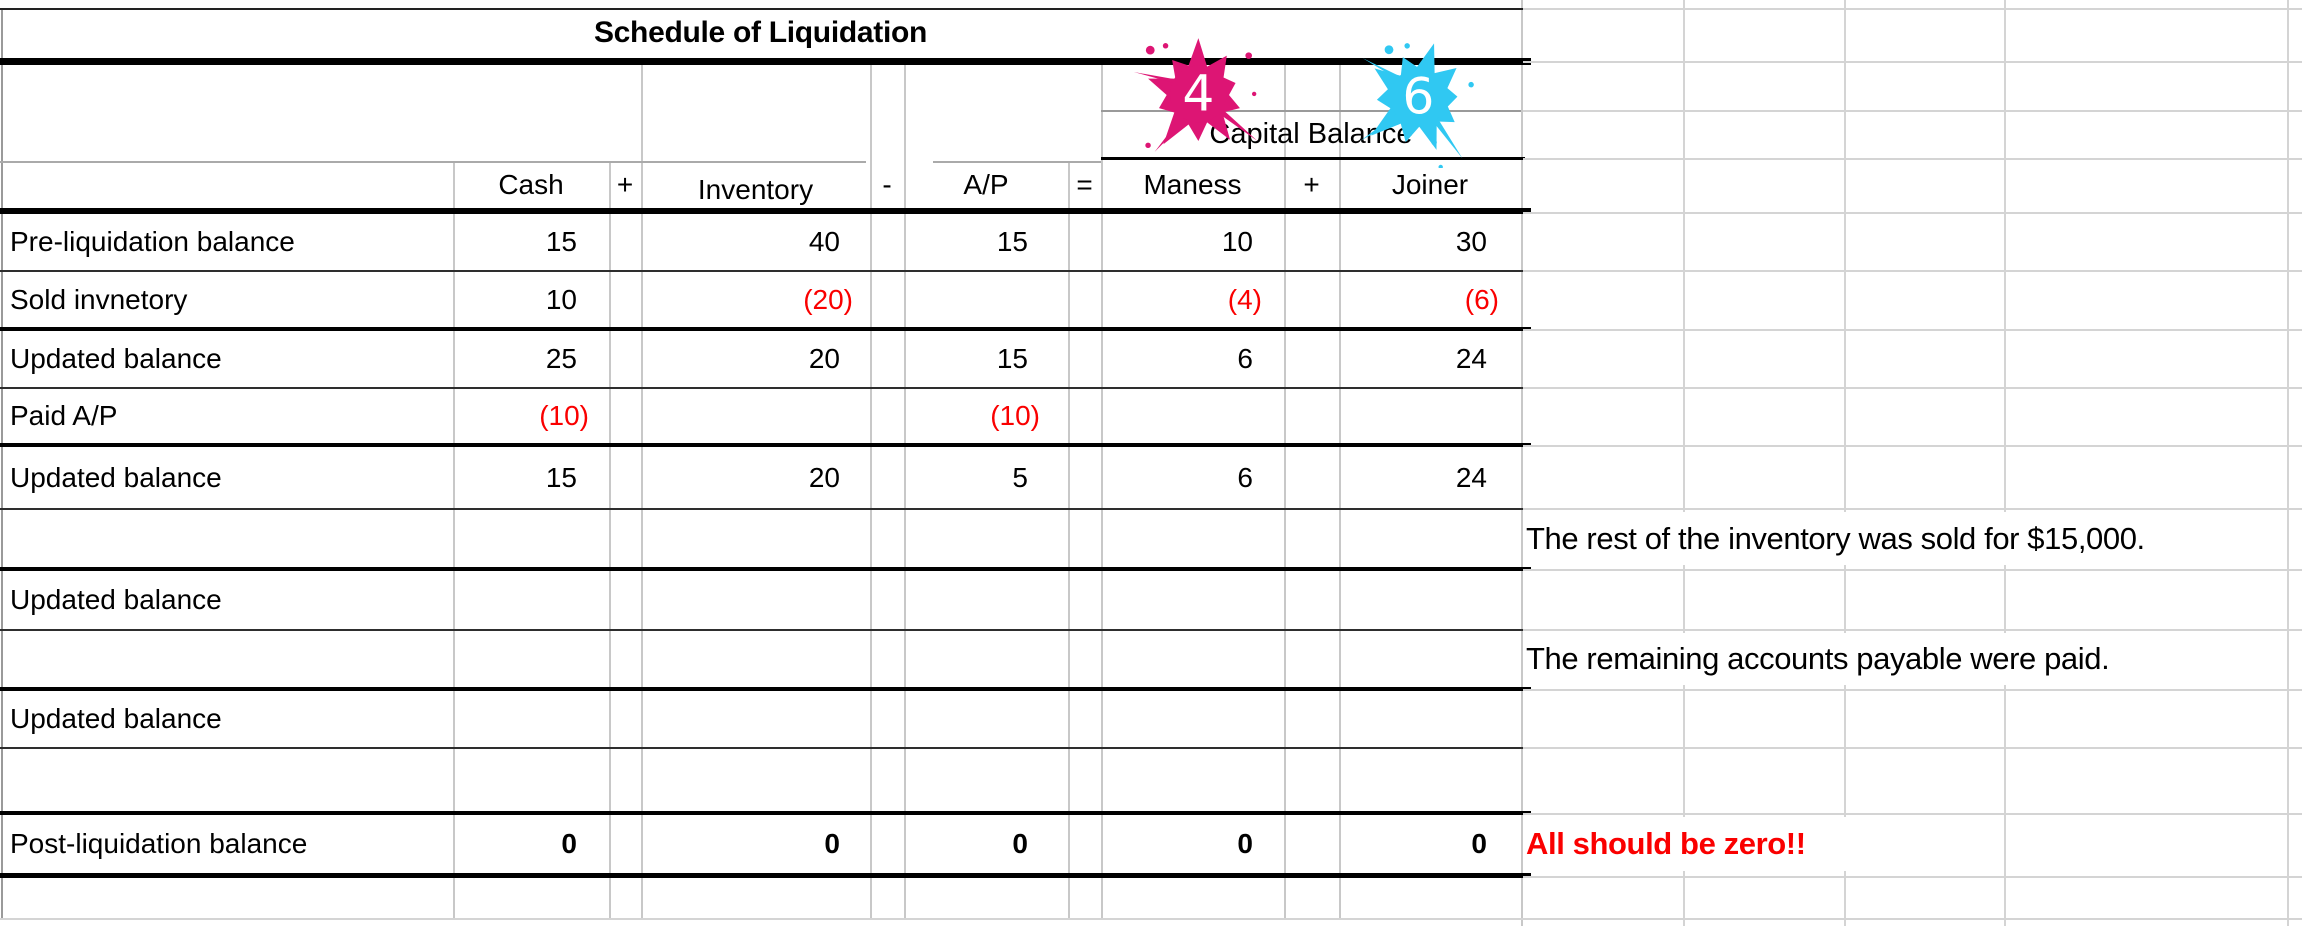 Image resolution: width=2302 pixels, height=926 pixels. I want to click on inventory-cell: 0, so click(832, 843).